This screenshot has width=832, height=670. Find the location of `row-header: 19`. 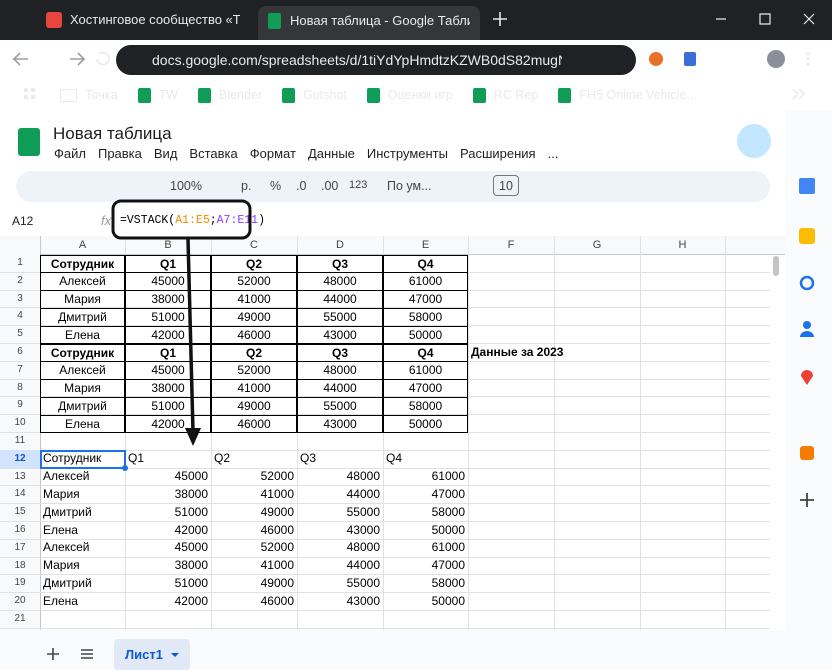

row-header: 19 is located at coordinates (20, 583).